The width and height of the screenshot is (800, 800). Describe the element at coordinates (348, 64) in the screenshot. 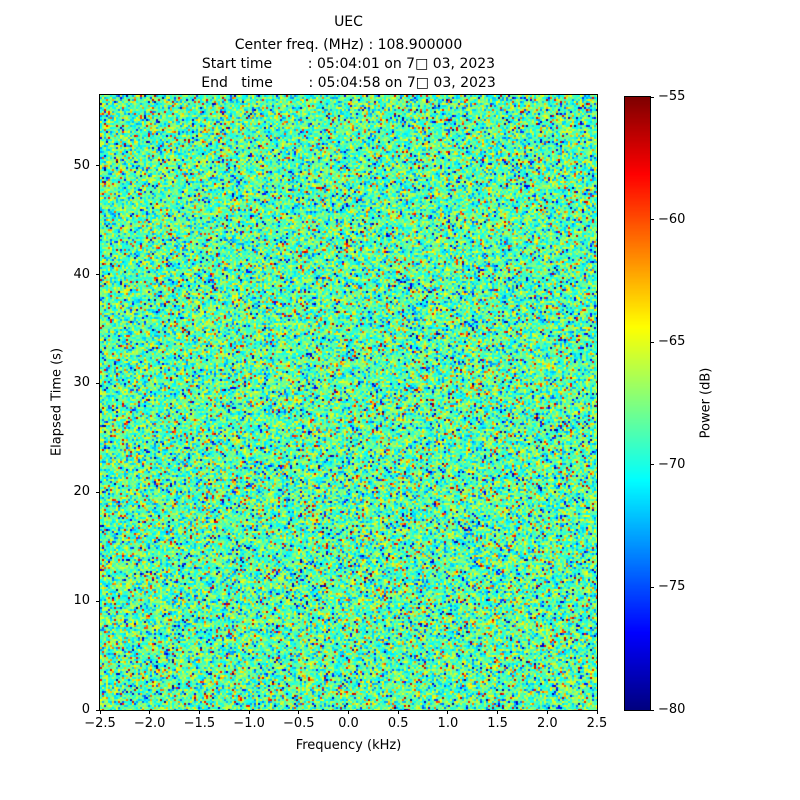

I see `start-time-line: Start time : 05:04:01 on 7□ 03, 2023` at that location.